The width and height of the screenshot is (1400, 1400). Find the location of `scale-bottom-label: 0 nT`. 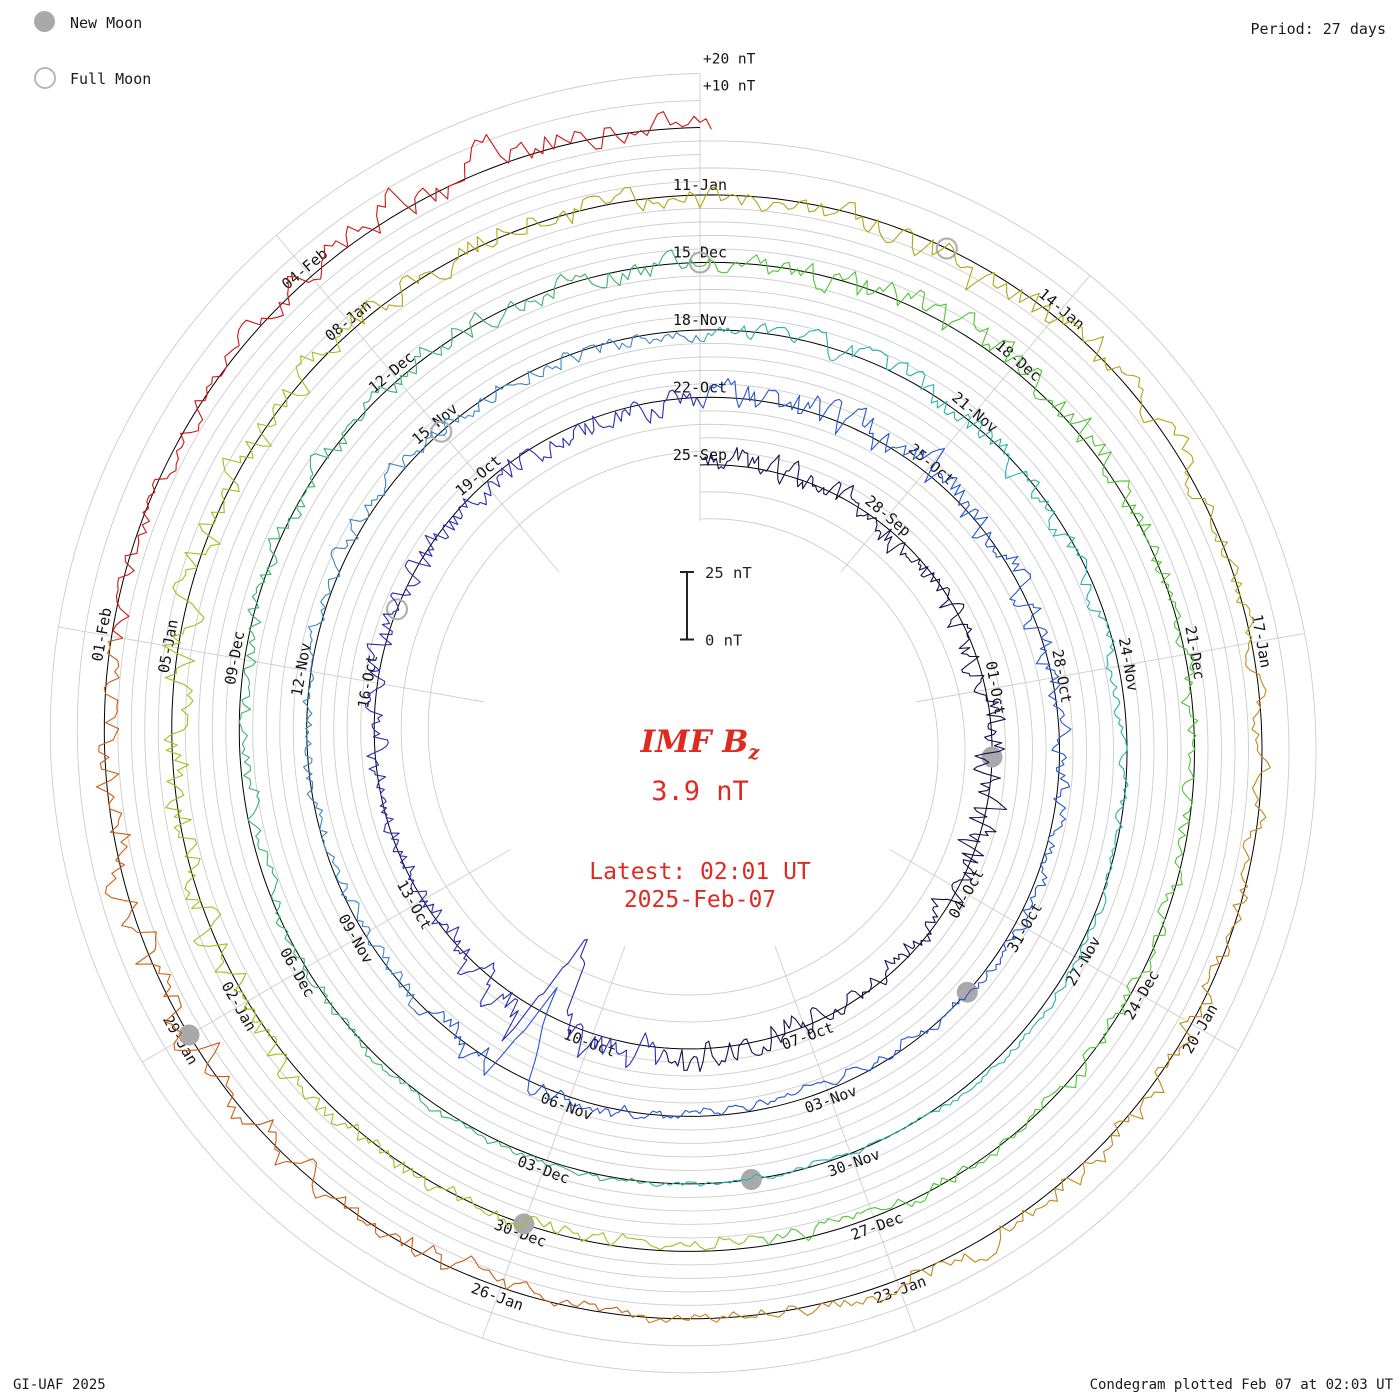

scale-bottom-label: 0 nT is located at coordinates (723, 641).